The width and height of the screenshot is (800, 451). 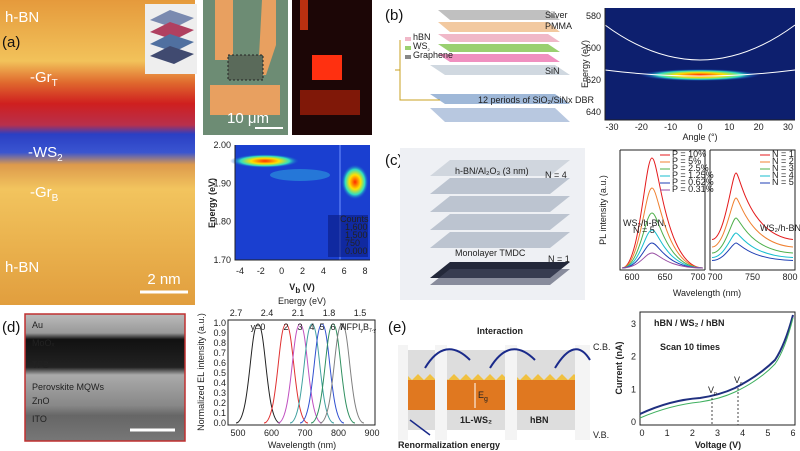 What do you see at coordinates (45, 154) in the screenshot?
I see `layer-label: -WS2` at bounding box center [45, 154].